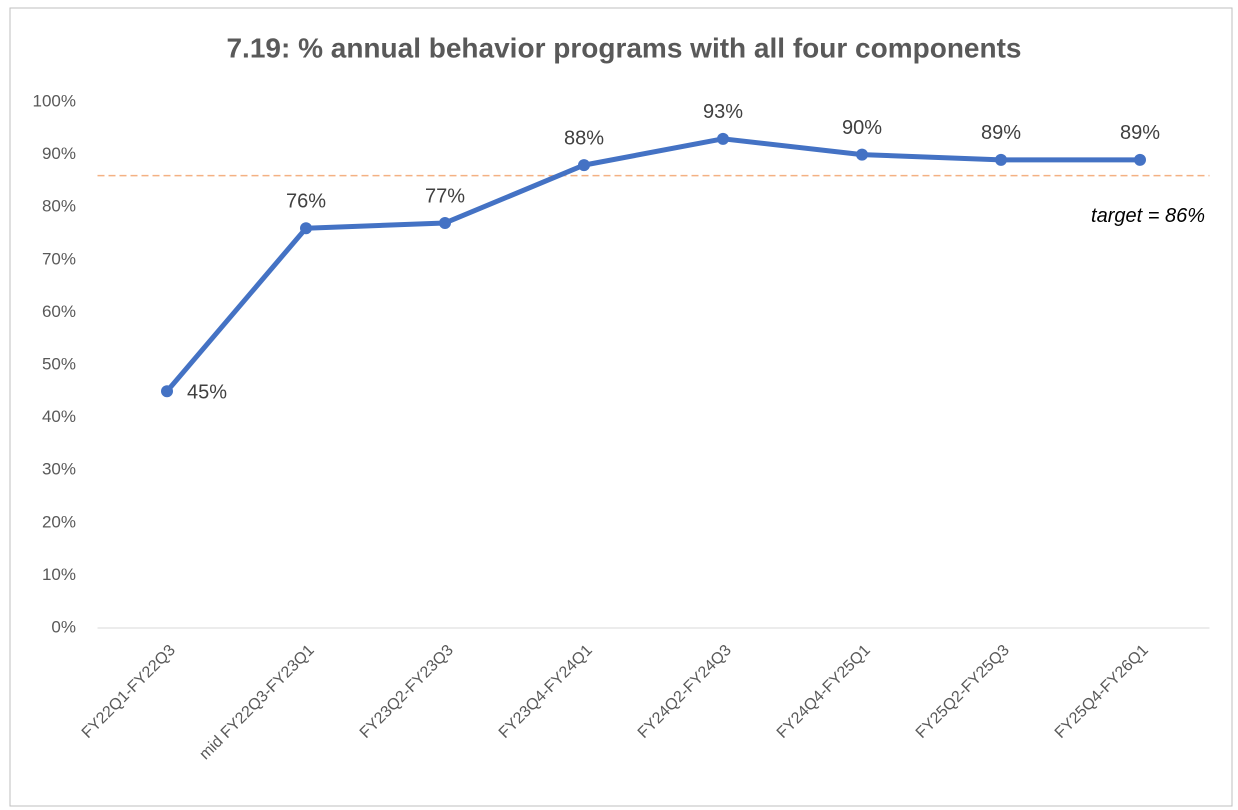 This screenshot has width=1238, height=810. I want to click on data-label: 77%, so click(445, 196).